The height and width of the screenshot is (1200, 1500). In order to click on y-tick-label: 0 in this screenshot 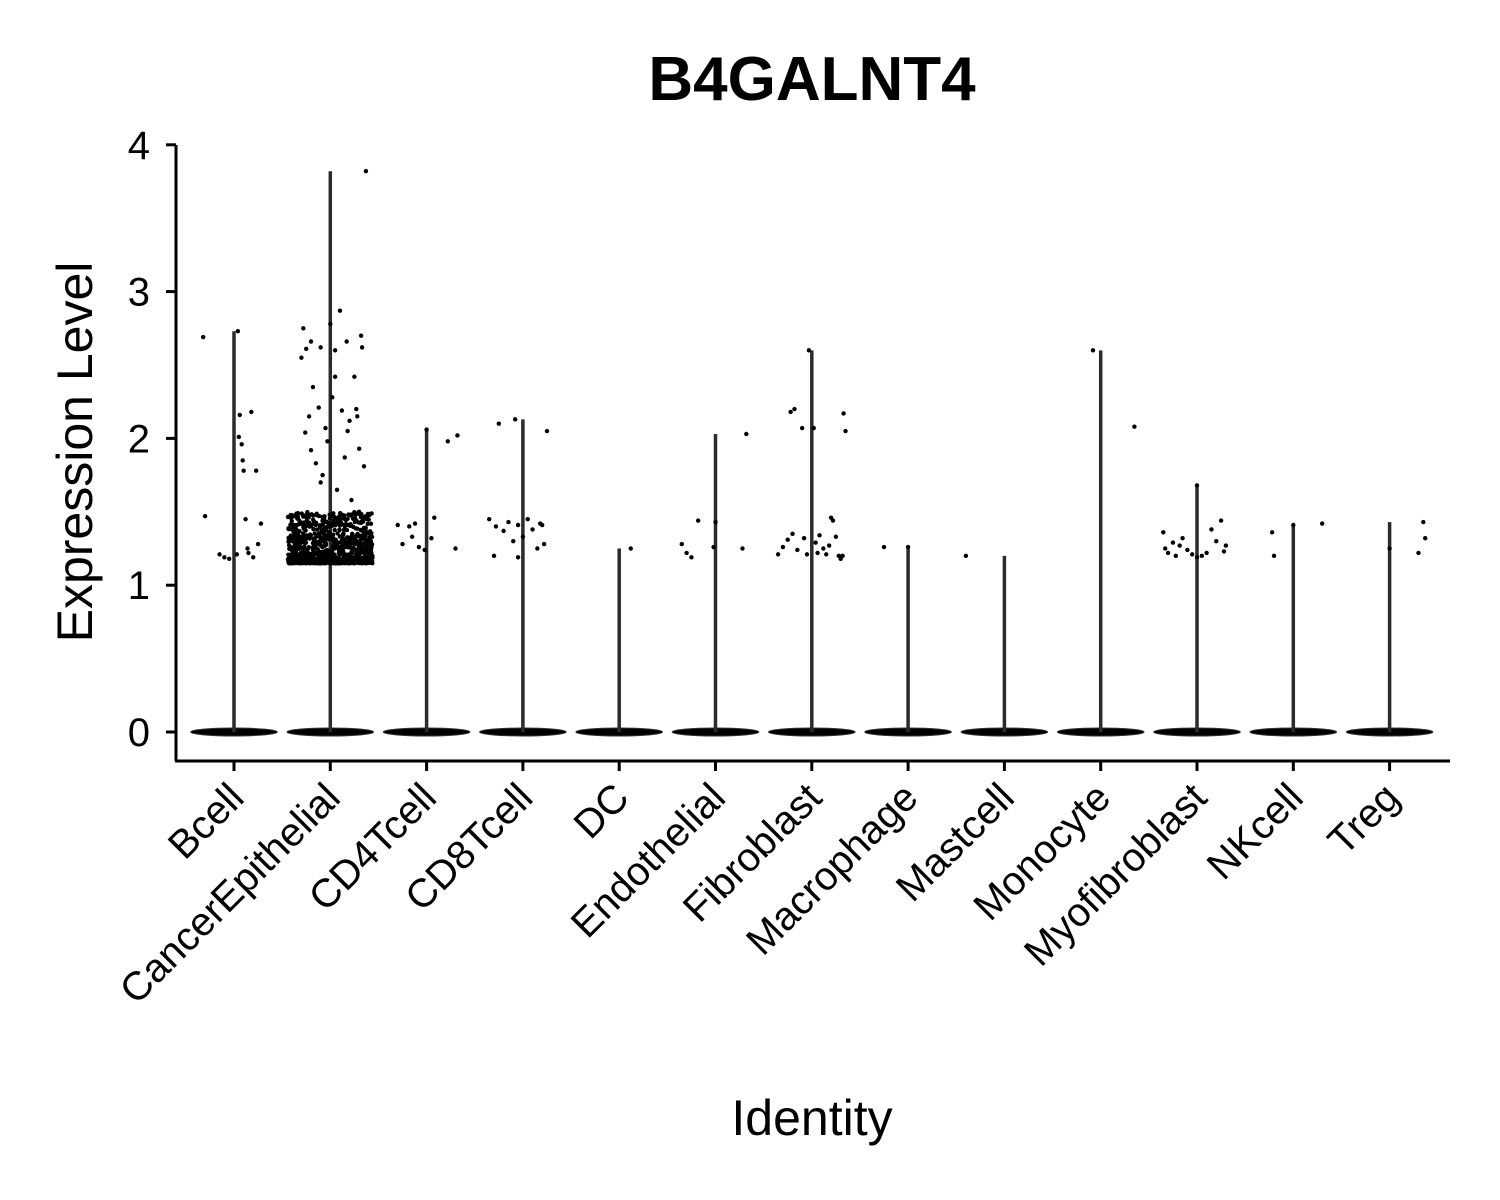, I will do `click(139, 733)`.